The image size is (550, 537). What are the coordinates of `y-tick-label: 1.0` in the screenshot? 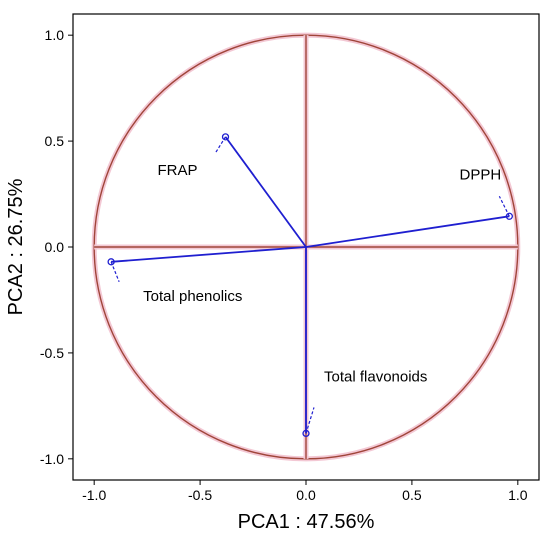 It's located at (55, 35).